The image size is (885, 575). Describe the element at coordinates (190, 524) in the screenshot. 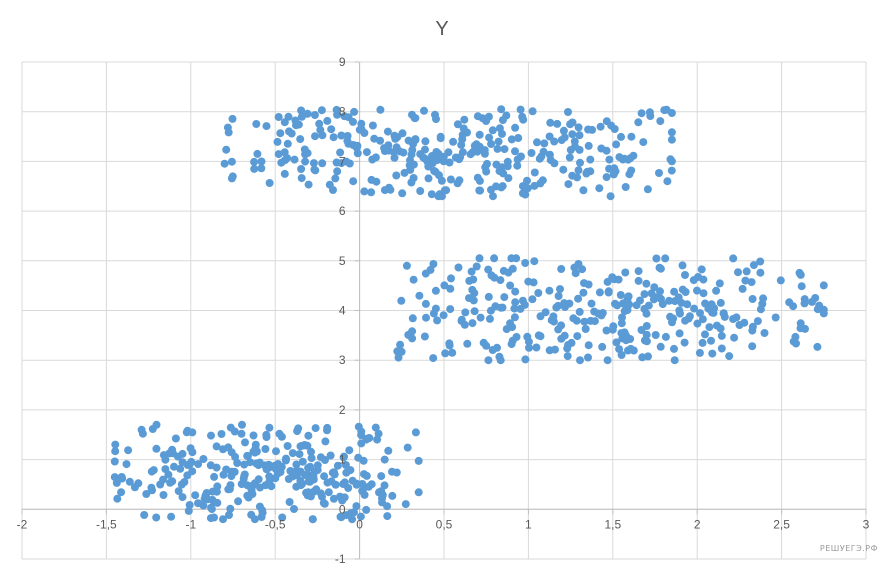

I see `x-tick-label: -1` at that location.